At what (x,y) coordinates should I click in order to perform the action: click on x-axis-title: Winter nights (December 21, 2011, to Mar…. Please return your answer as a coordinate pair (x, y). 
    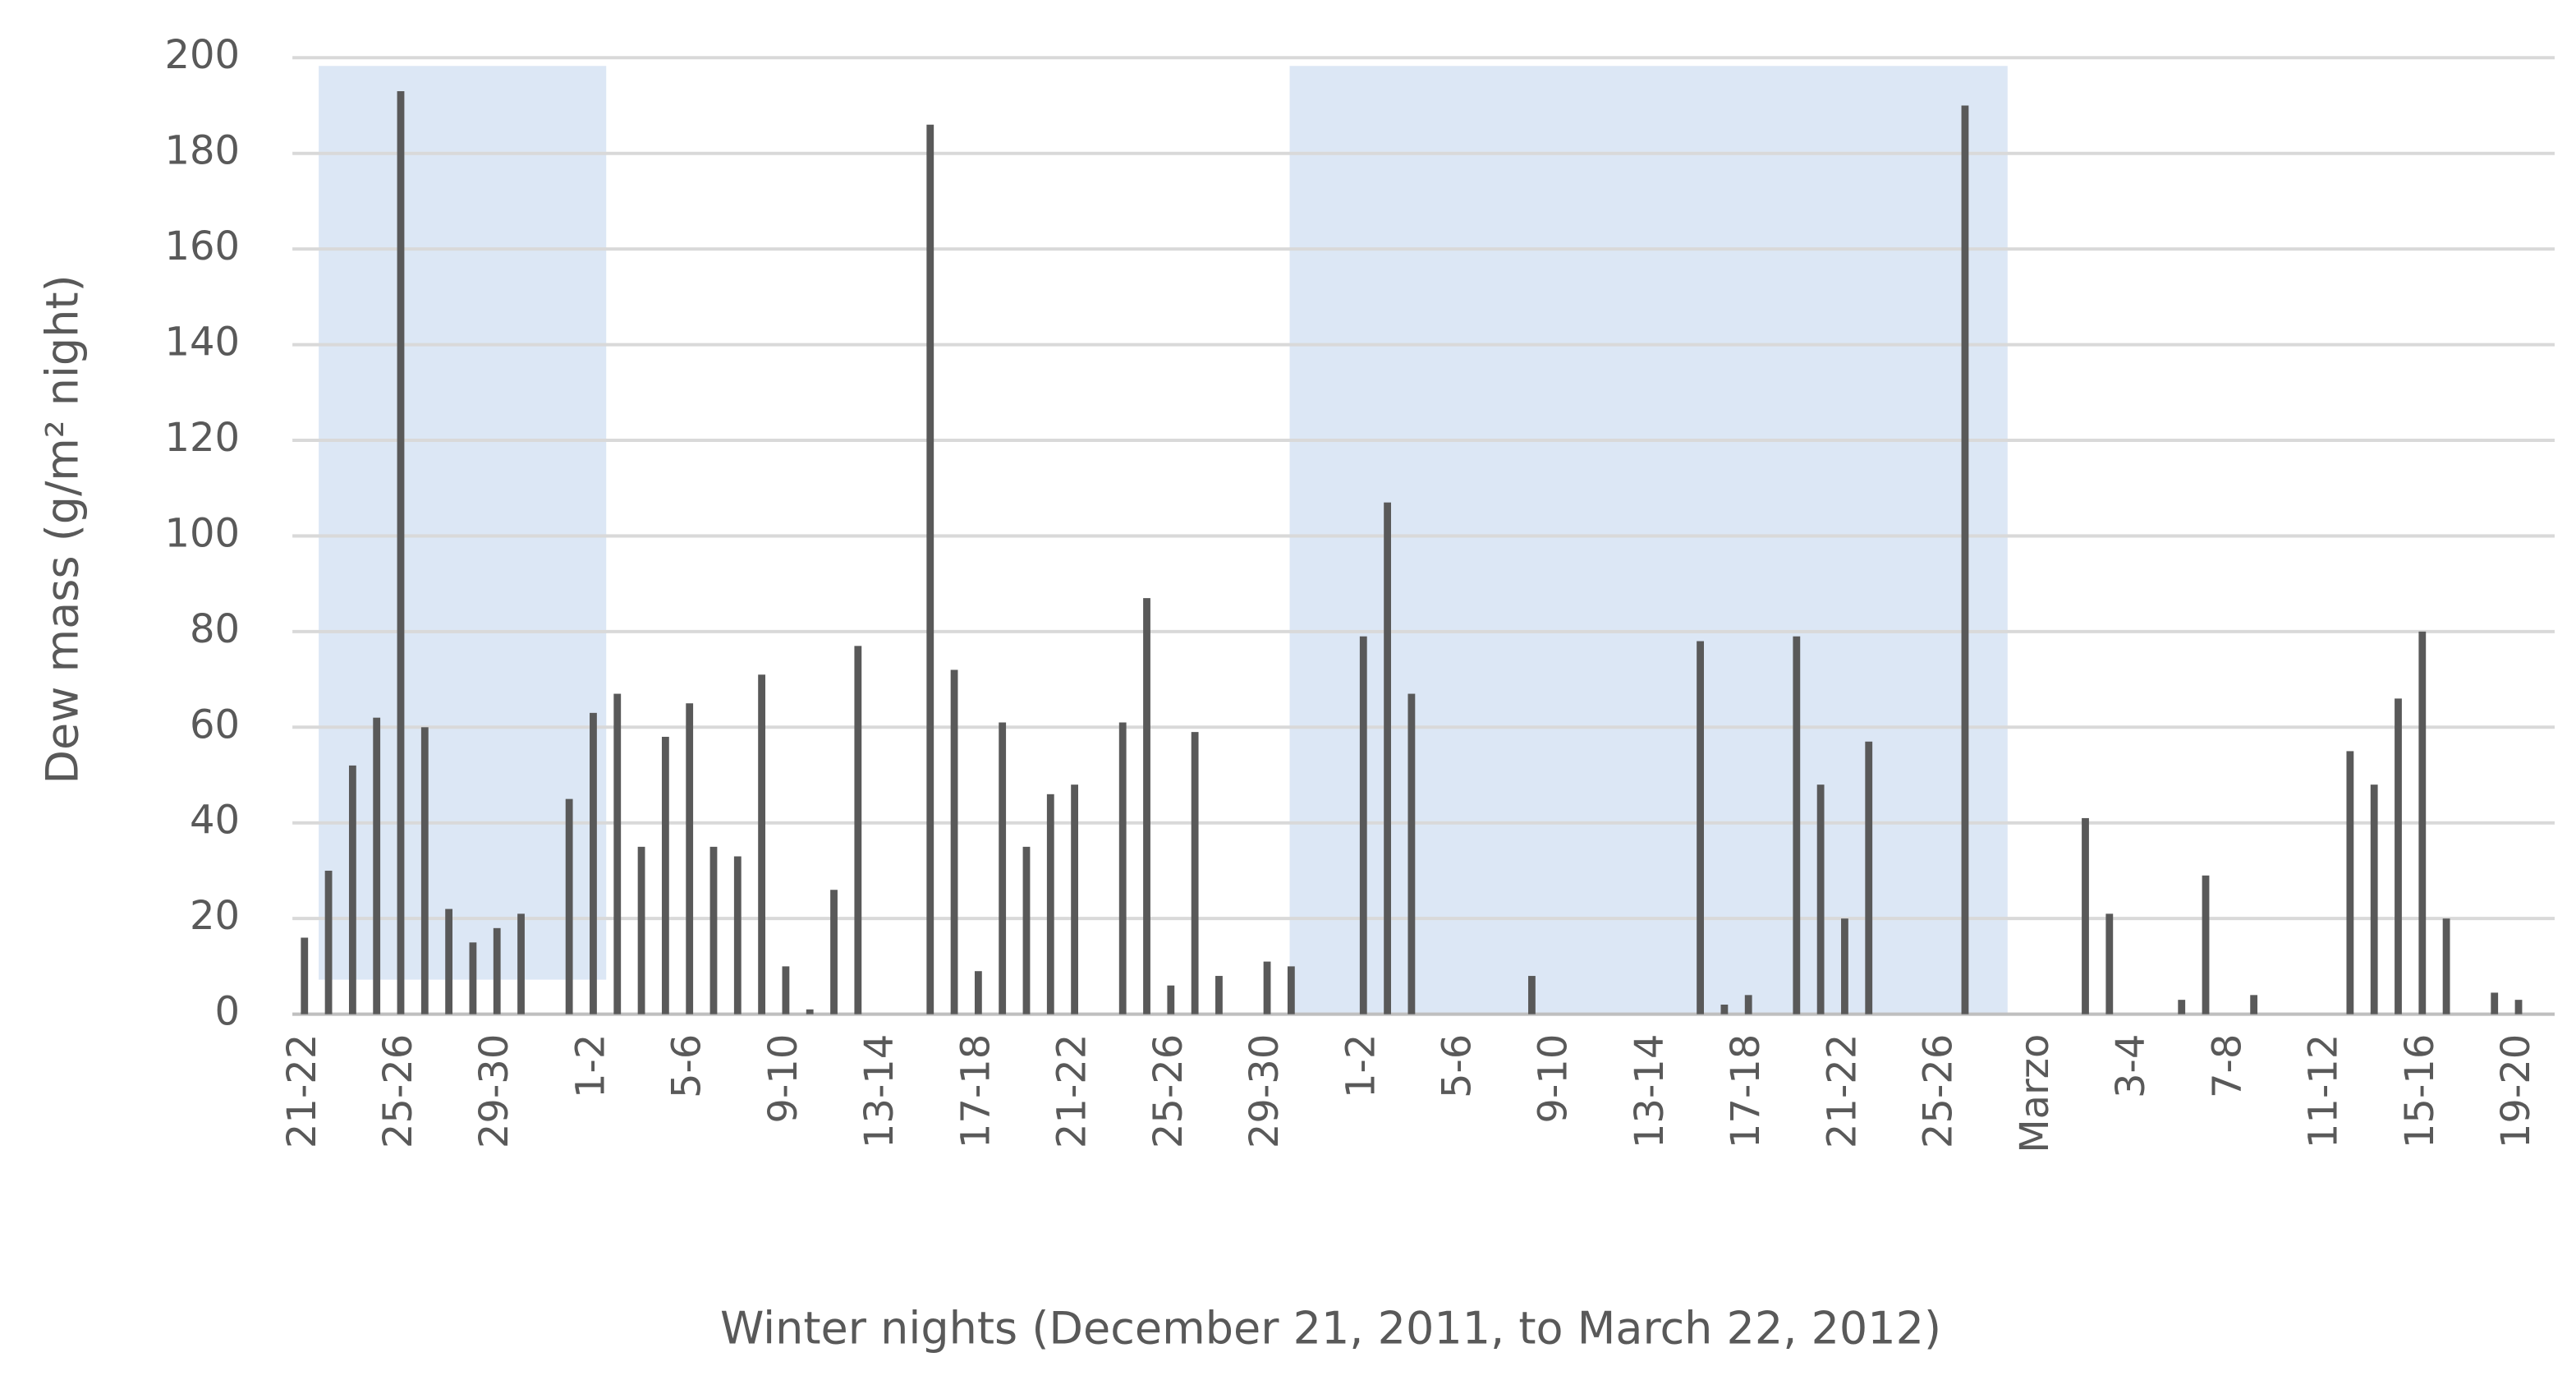
    Looking at the image, I should click on (1330, 1328).